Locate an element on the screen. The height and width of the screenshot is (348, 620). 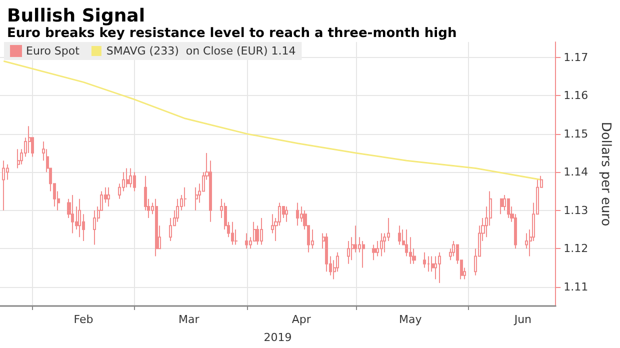
y-axis-title: Dollars per euro is located at coordinates (605, 174).